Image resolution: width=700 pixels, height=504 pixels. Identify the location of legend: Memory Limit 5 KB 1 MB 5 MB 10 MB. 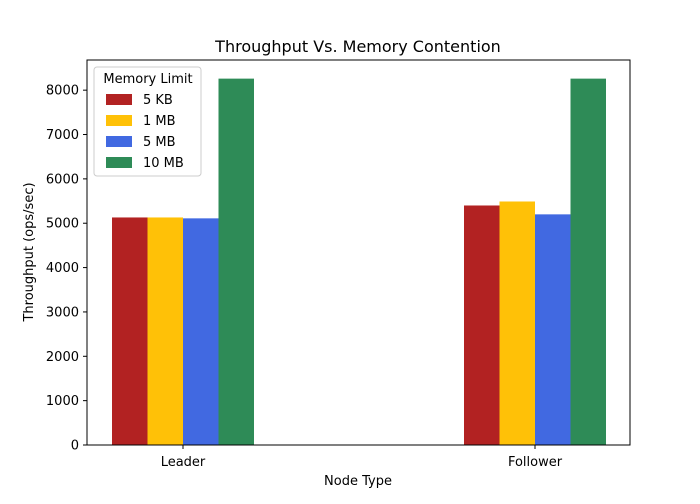
(147, 121).